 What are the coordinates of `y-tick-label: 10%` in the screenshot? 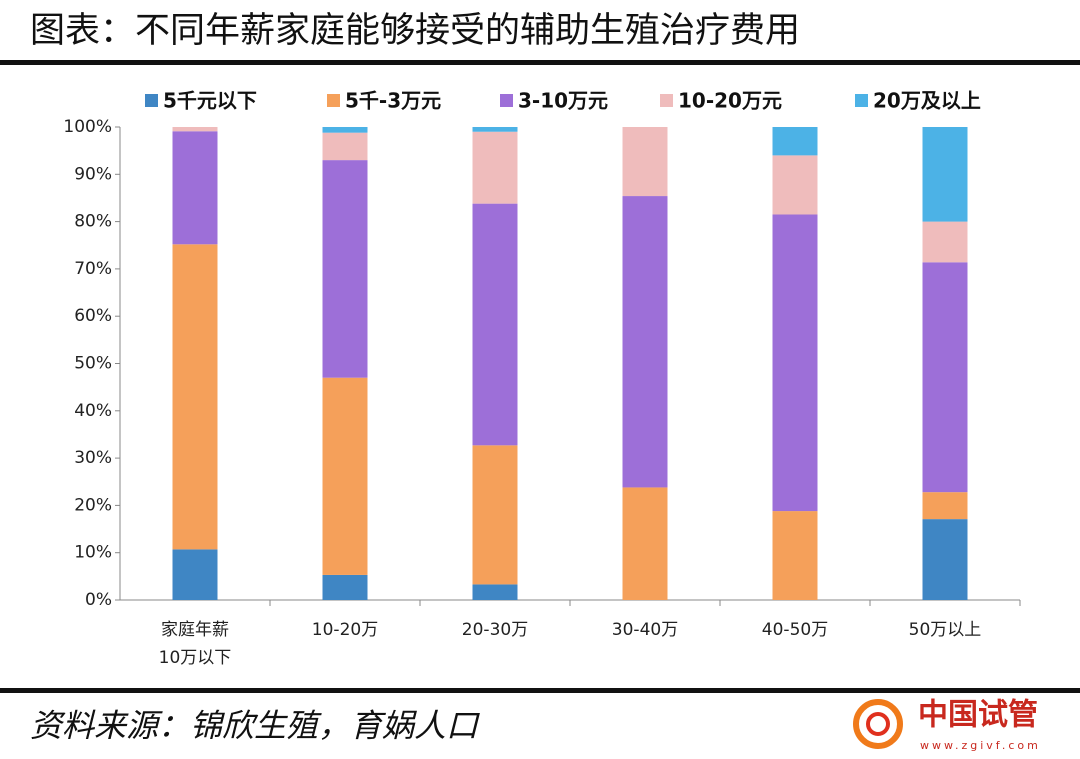 It's located at (93, 553).